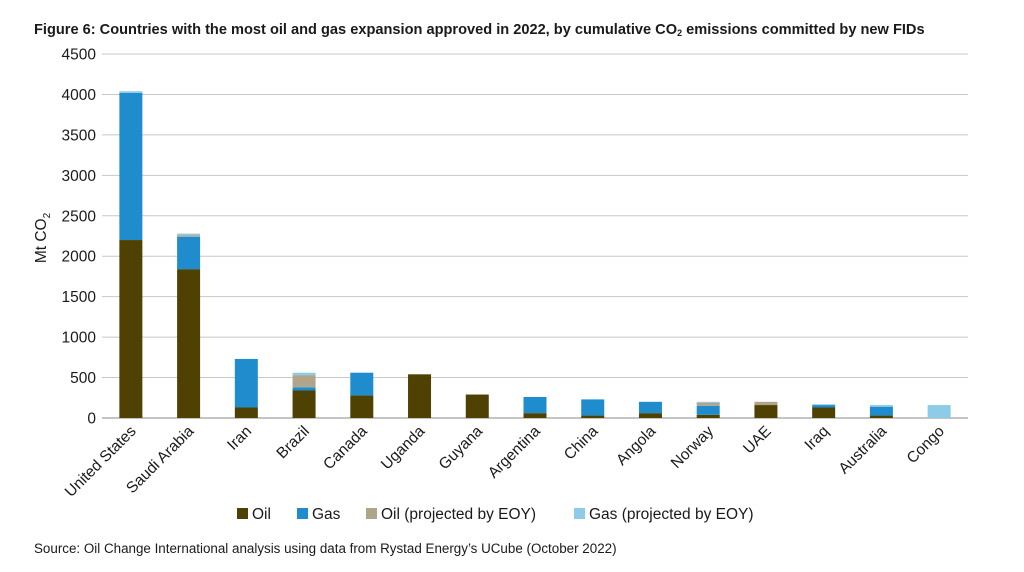 This screenshot has height=572, width=1024. What do you see at coordinates (939, 411) in the screenshot?
I see `bar-congo-gas-projected-by-eoy` at bounding box center [939, 411].